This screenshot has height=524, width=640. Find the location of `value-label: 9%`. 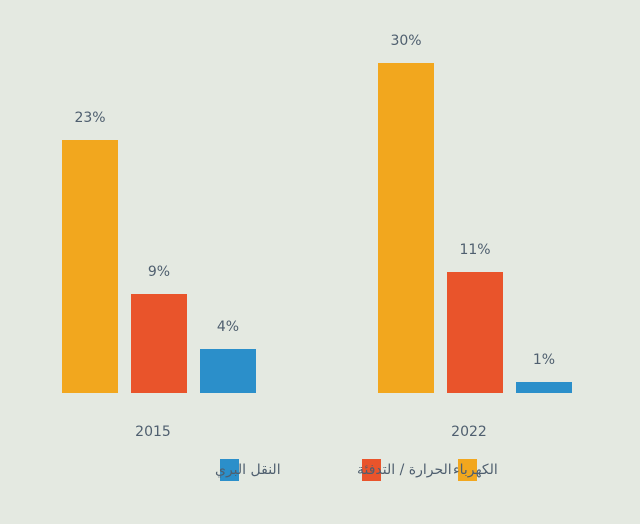

value-label: 9% is located at coordinates (159, 272).